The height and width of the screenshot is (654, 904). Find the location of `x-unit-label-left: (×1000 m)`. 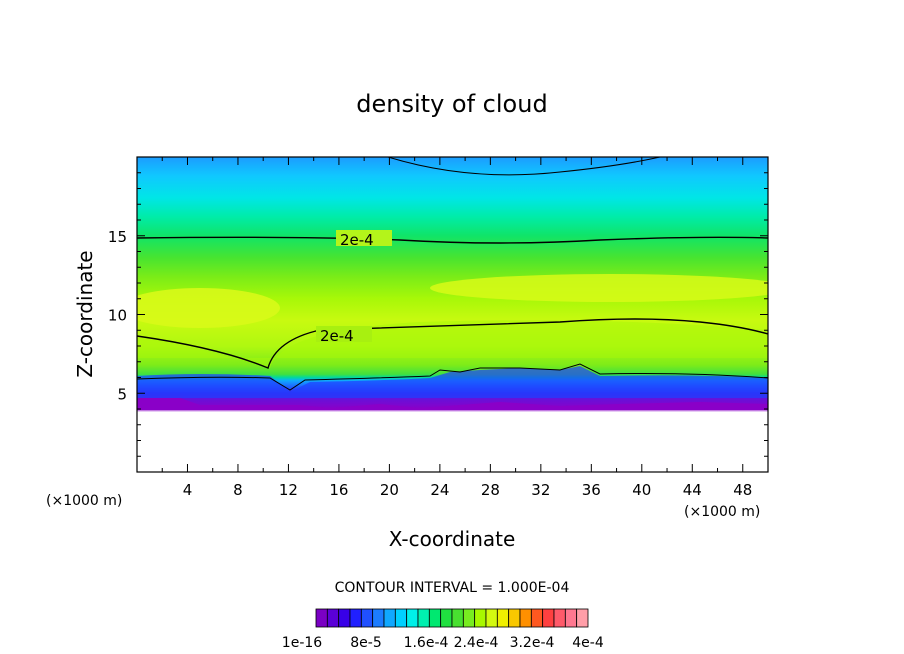

x-unit-label-left: (×1000 m) is located at coordinates (84, 501).